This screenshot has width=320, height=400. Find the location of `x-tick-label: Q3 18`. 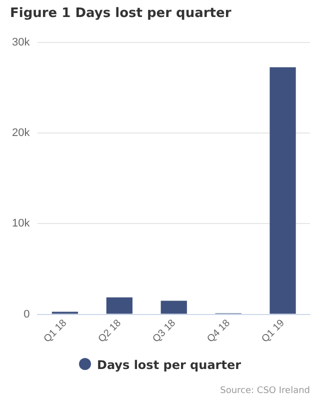

x-tick-label: Q3 18 is located at coordinates (164, 331).